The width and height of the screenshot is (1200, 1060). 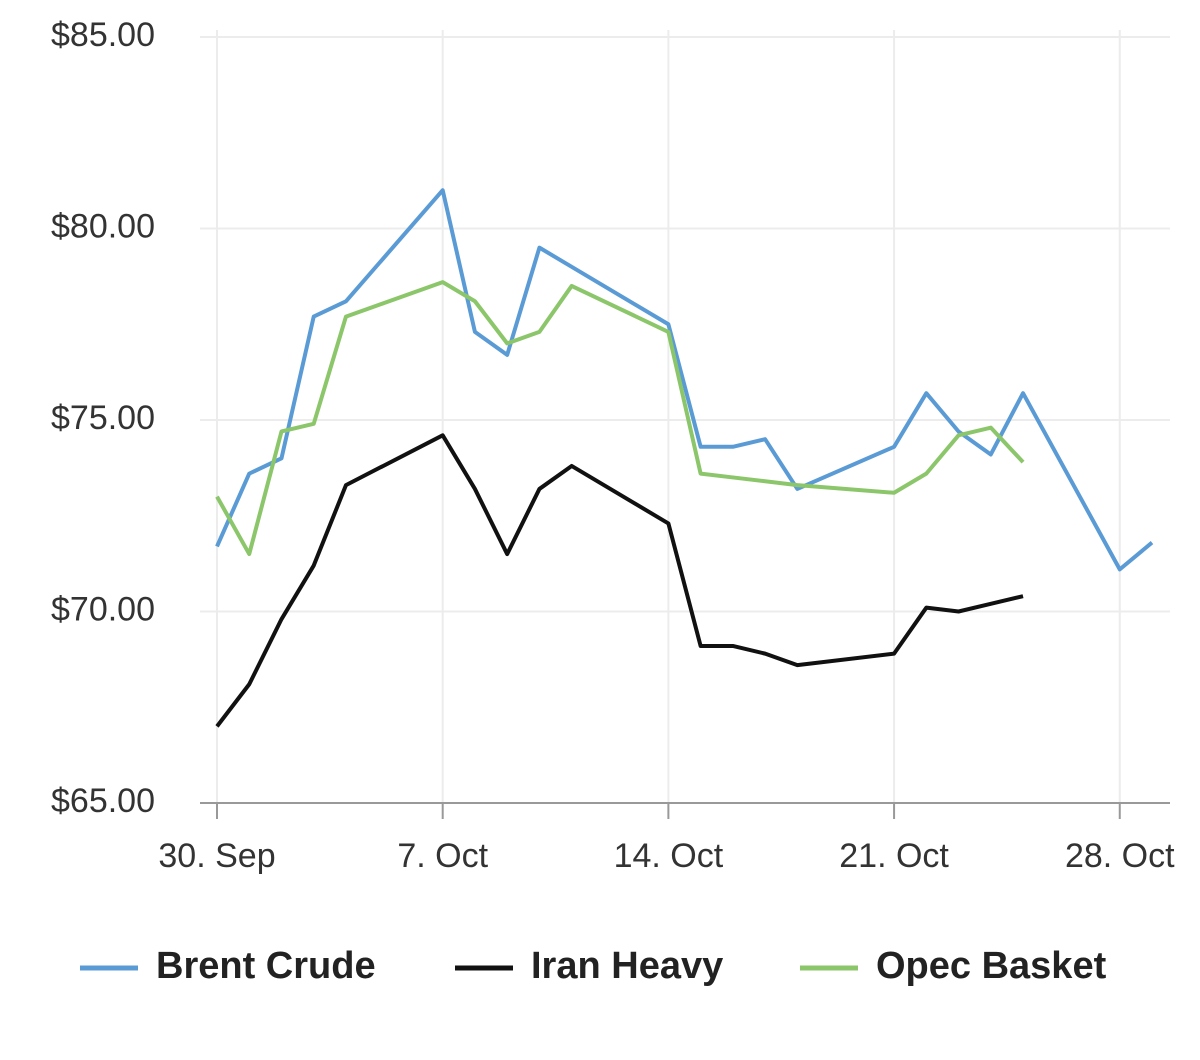 What do you see at coordinates (442, 856) in the screenshot?
I see `x-tick-label: 7. Oct` at bounding box center [442, 856].